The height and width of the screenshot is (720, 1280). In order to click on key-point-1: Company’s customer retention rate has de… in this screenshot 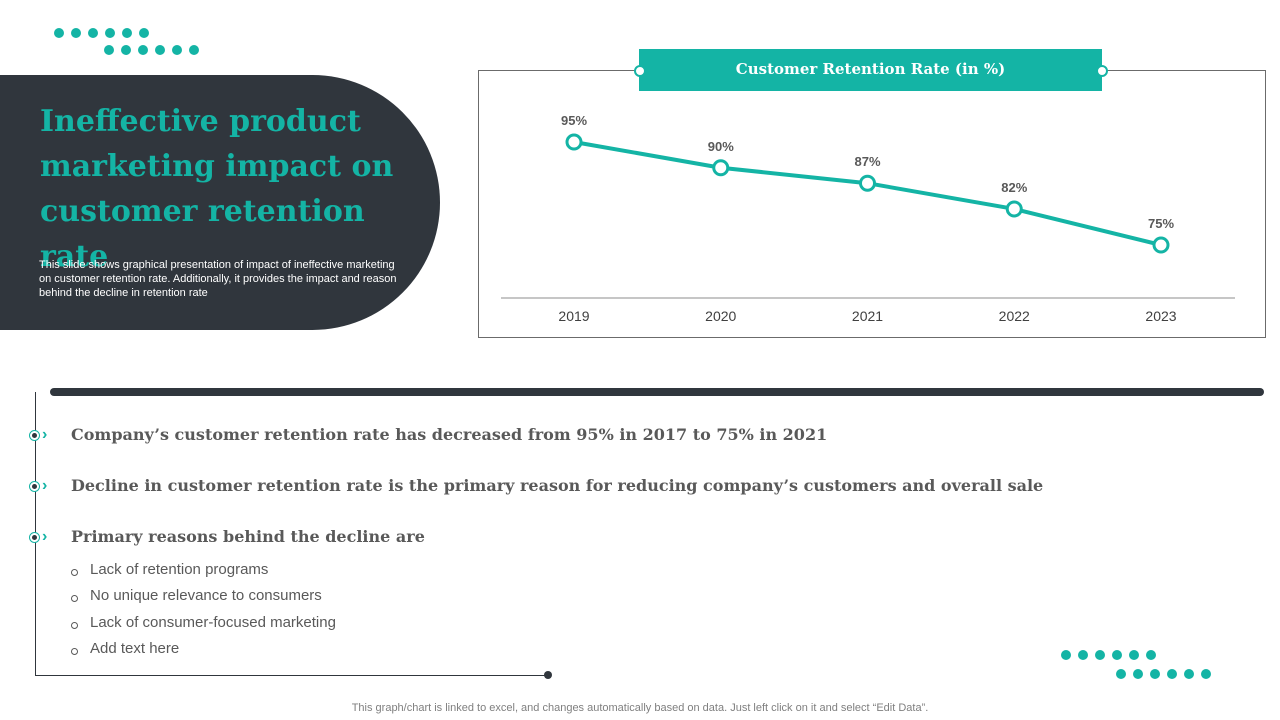, I will do `click(449, 434)`.